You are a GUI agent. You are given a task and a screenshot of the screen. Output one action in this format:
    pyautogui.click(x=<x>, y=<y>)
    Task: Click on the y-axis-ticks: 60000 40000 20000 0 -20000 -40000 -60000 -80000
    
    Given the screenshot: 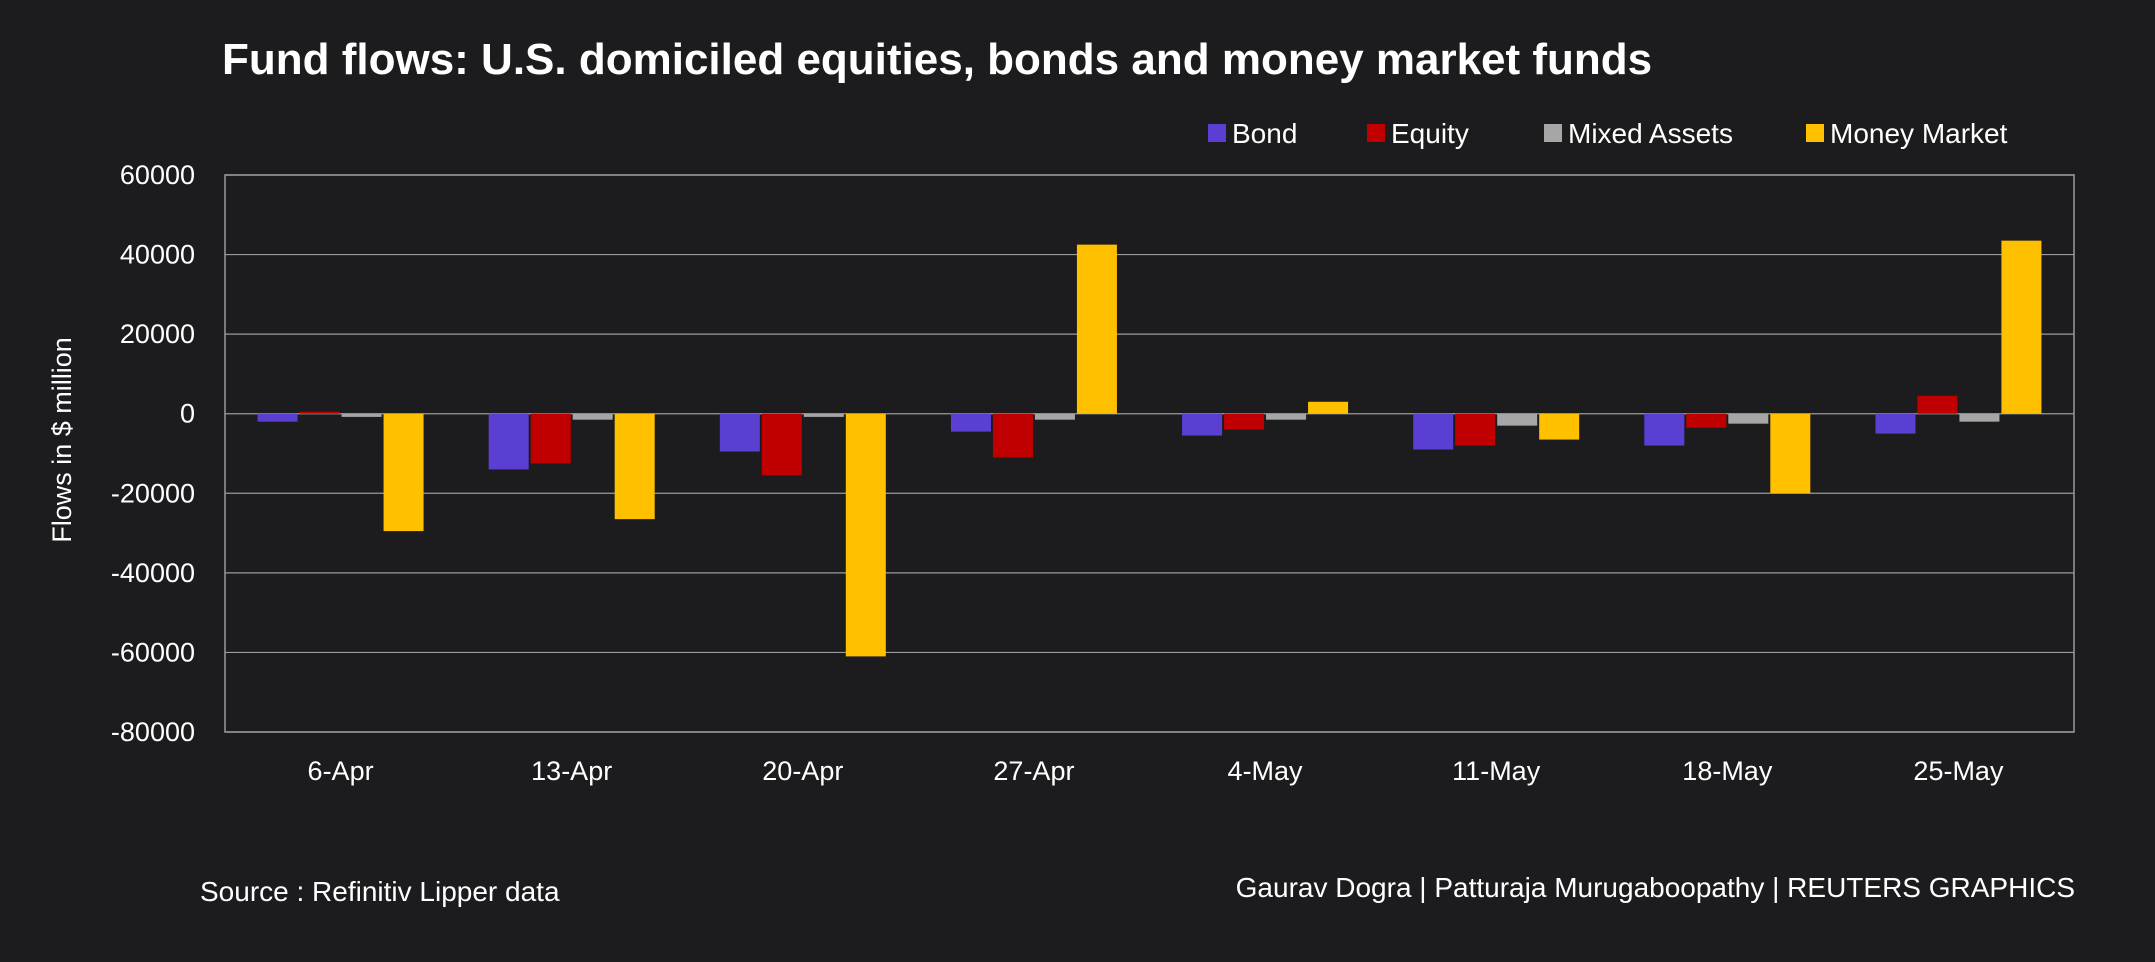 What is the action you would take?
    pyautogui.click(x=153, y=453)
    